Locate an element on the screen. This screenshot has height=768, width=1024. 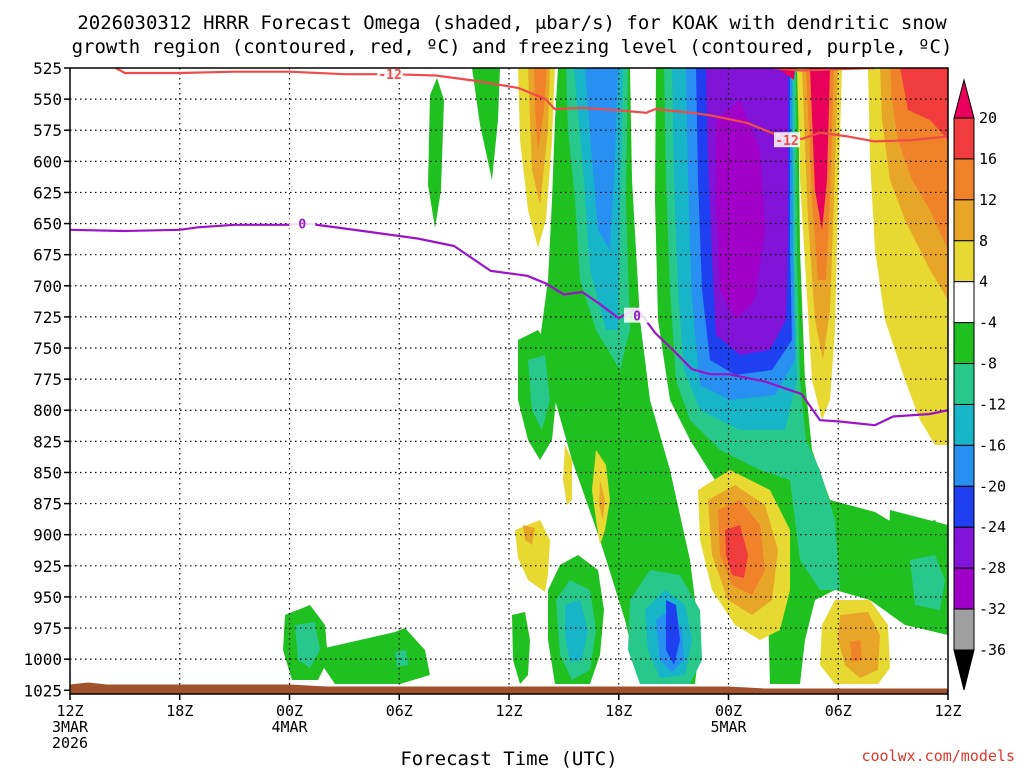
colorbar-label-7: -12 is located at coordinates (992, 404).